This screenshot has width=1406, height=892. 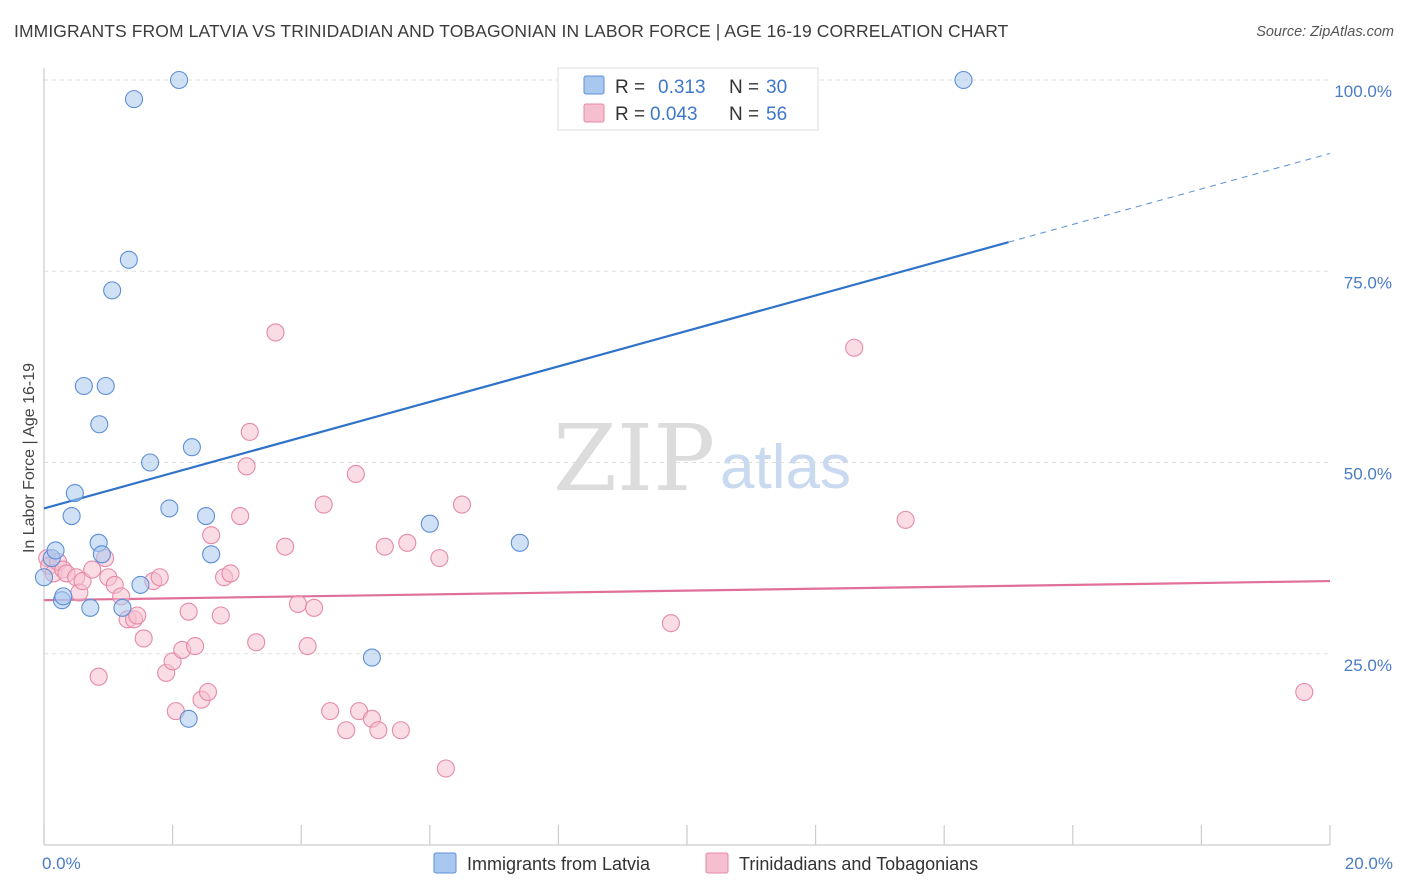 What do you see at coordinates (594, 113) in the screenshot?
I see `legend-swatch-pink` at bounding box center [594, 113].